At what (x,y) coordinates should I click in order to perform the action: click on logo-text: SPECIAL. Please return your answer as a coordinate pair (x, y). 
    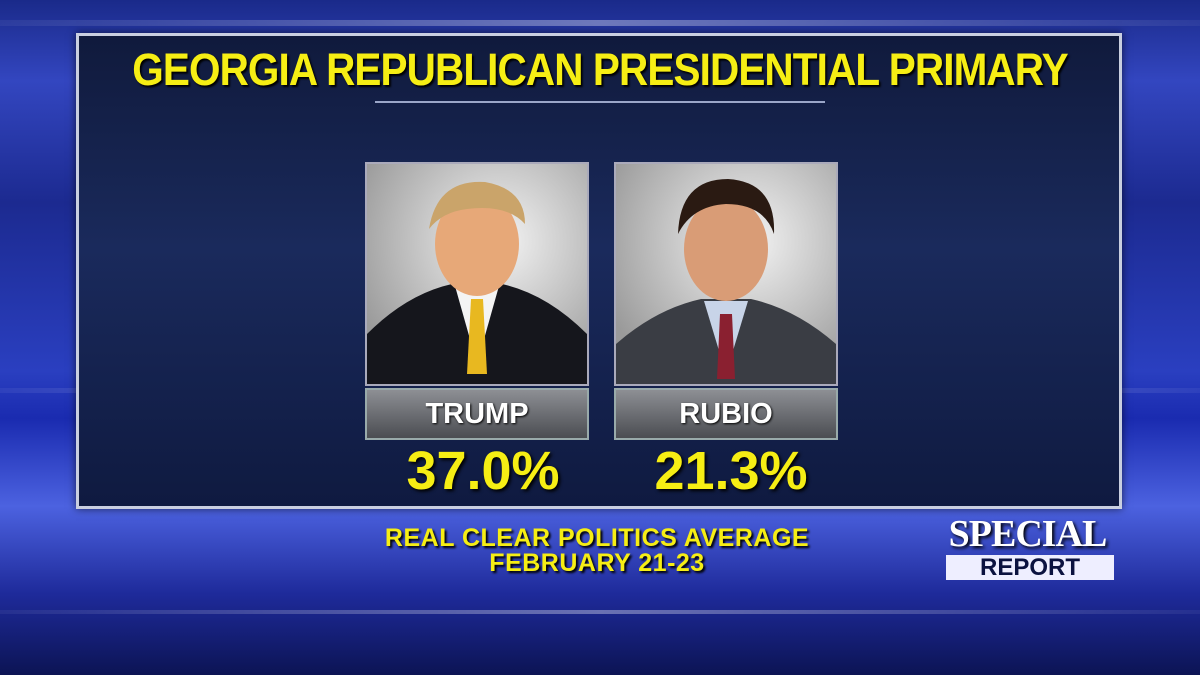
    Looking at the image, I should click on (1028, 534).